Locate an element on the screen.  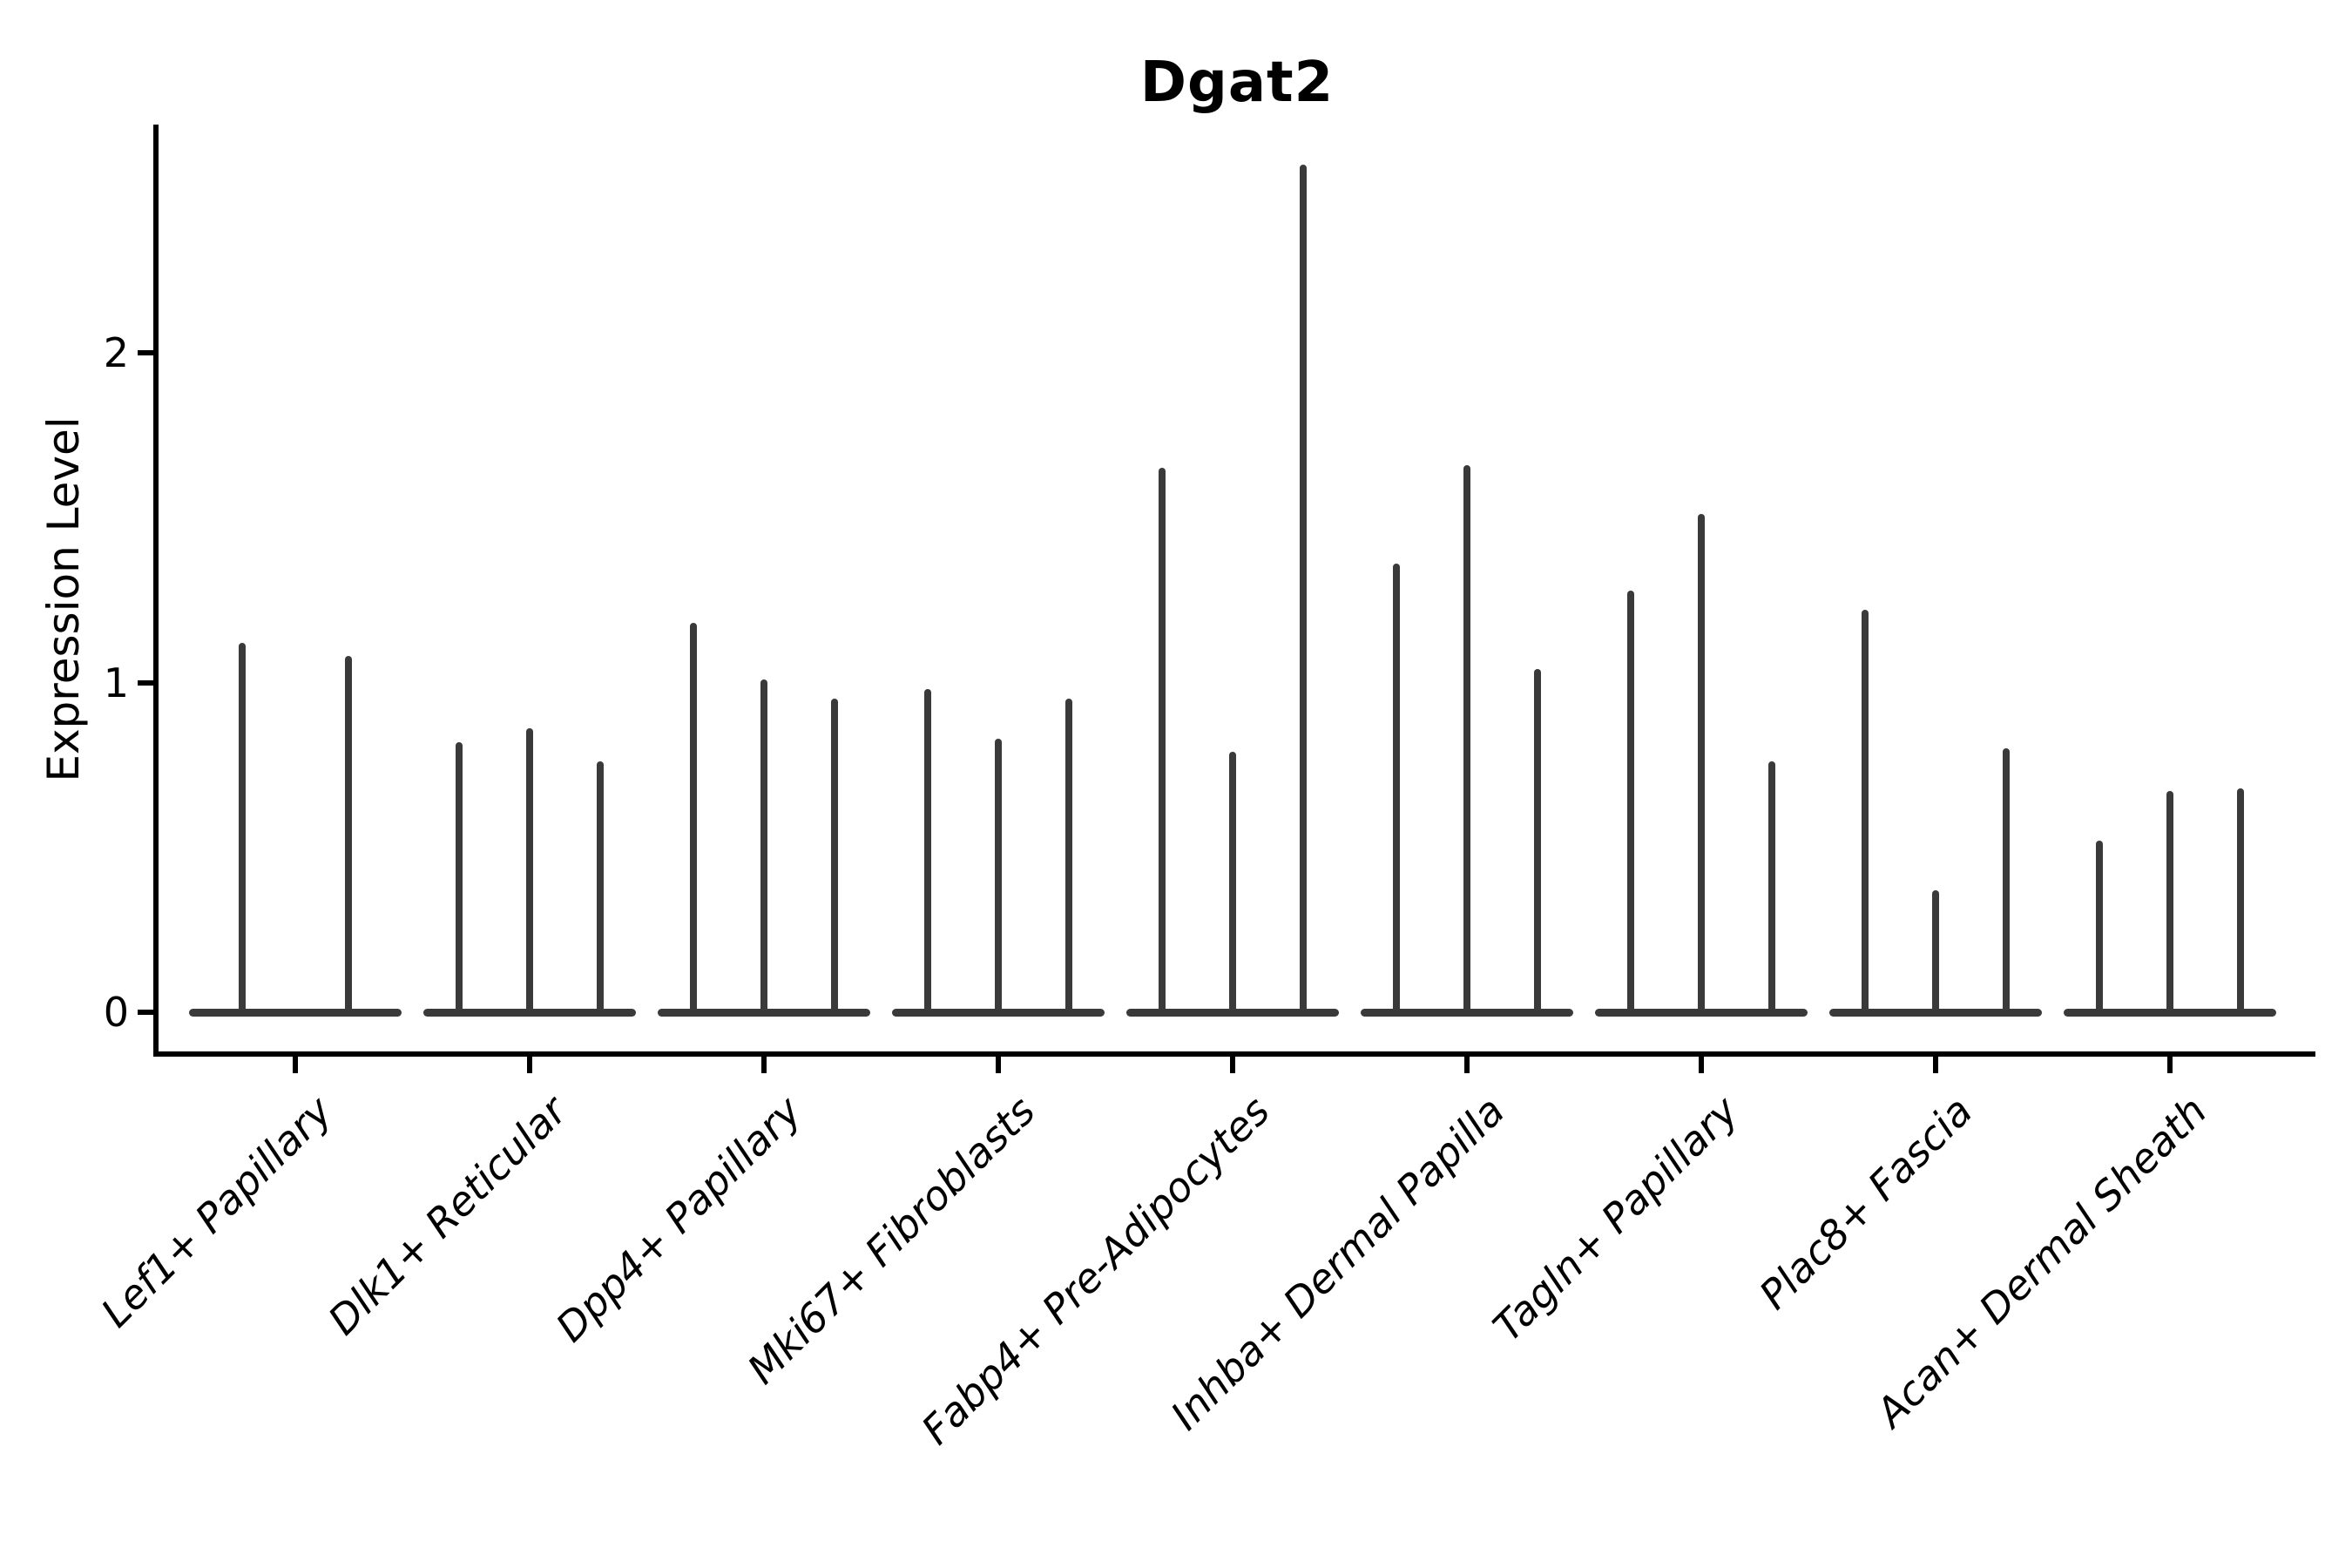
y-axis-spine is located at coordinates (156, 591).